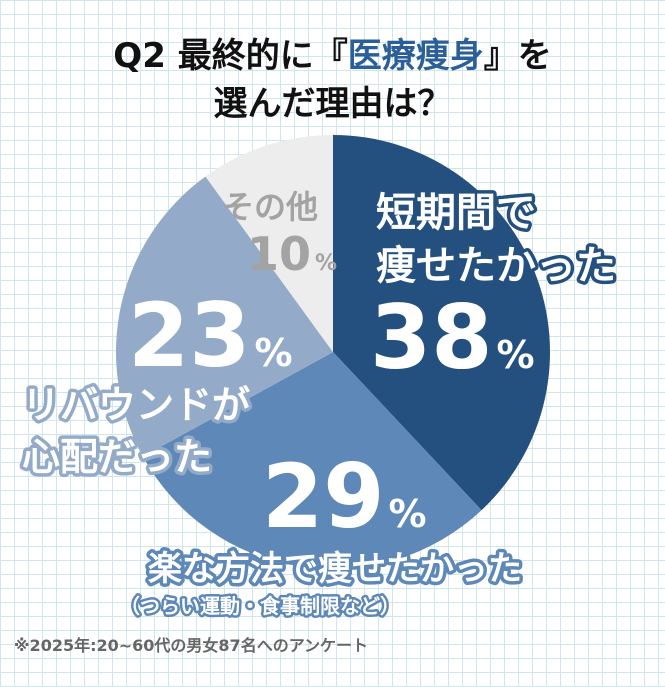 The image size is (665, 687). What do you see at coordinates (415, 56) in the screenshot?
I see `title-highlight: 医療痩身` at bounding box center [415, 56].